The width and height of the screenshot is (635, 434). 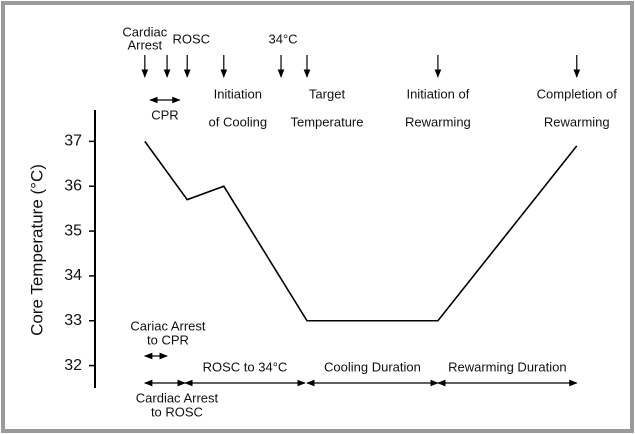 I want to click on y-tick-label: 37, so click(x=73, y=141).